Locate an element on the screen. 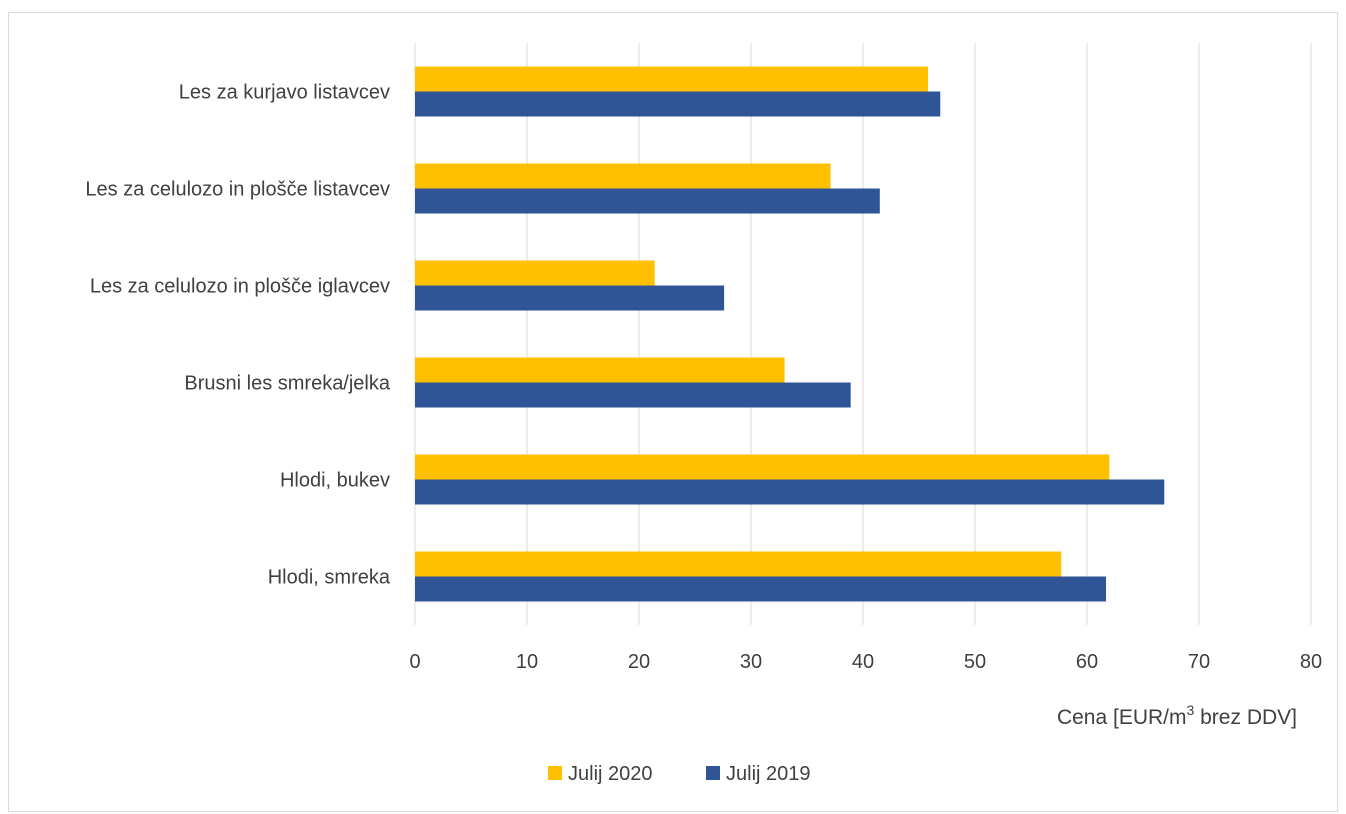 This screenshot has width=1346, height=814. x-tick-label-4: 40 is located at coordinates (863, 662).